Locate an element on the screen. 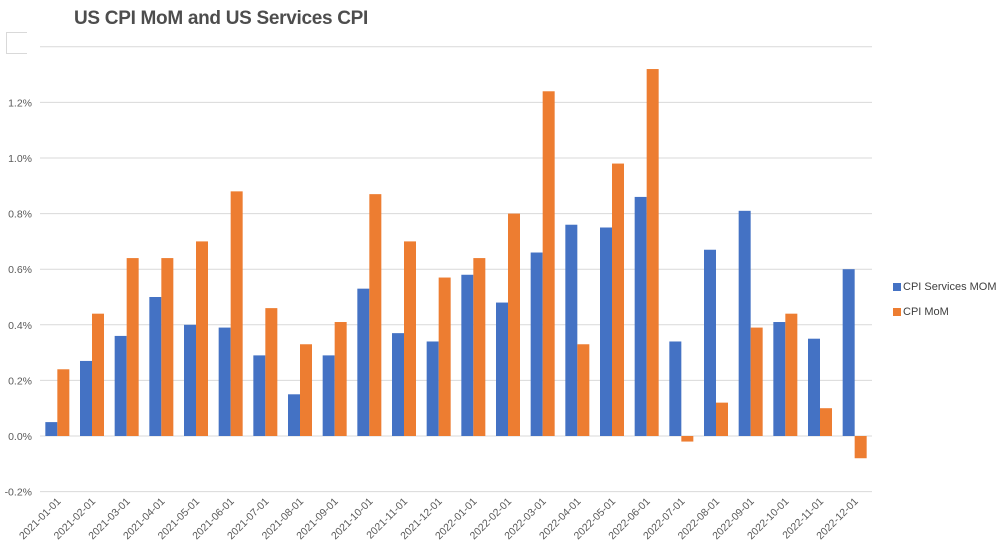 The width and height of the screenshot is (1000, 555). legend-item-cpi: CPI MoM is located at coordinates (945, 311).